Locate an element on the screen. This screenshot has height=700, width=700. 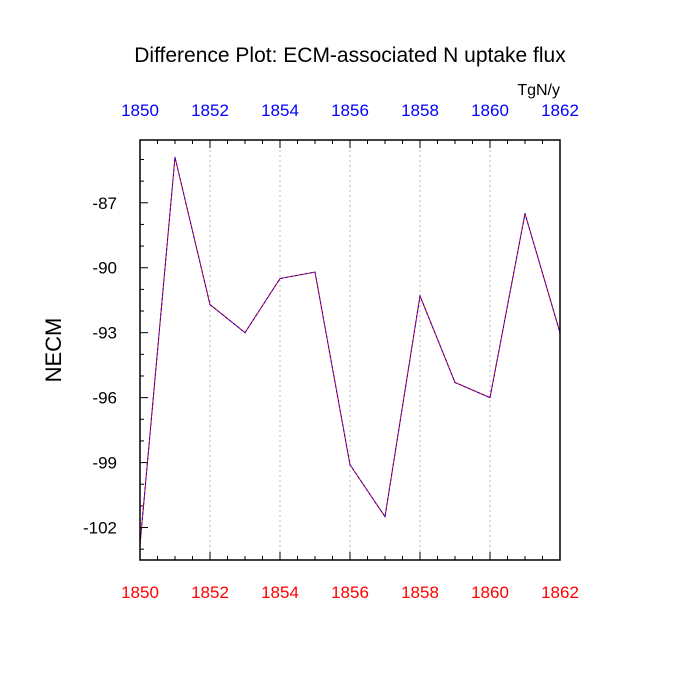
x-tick-label-top-1852: 1852 is located at coordinates (210, 110).